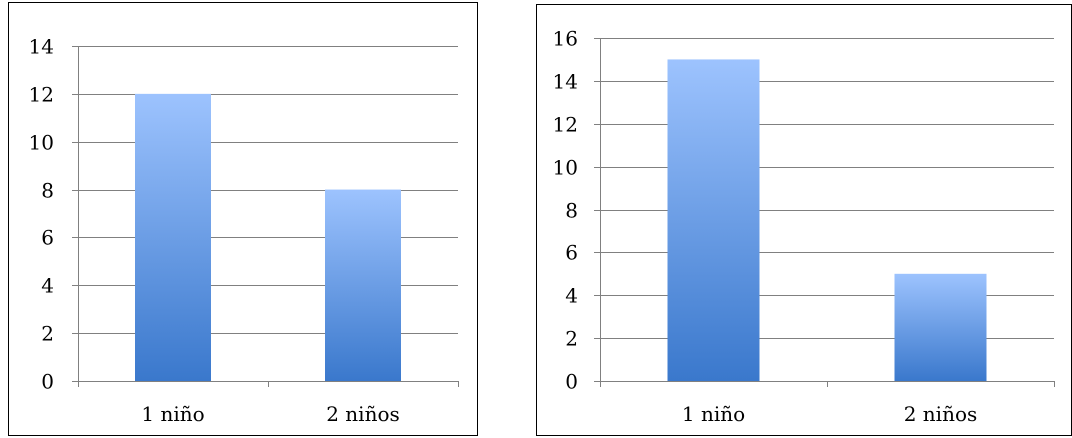 This screenshot has width=1072, height=438. I want to click on y-tick-label: 16, so click(565, 39).